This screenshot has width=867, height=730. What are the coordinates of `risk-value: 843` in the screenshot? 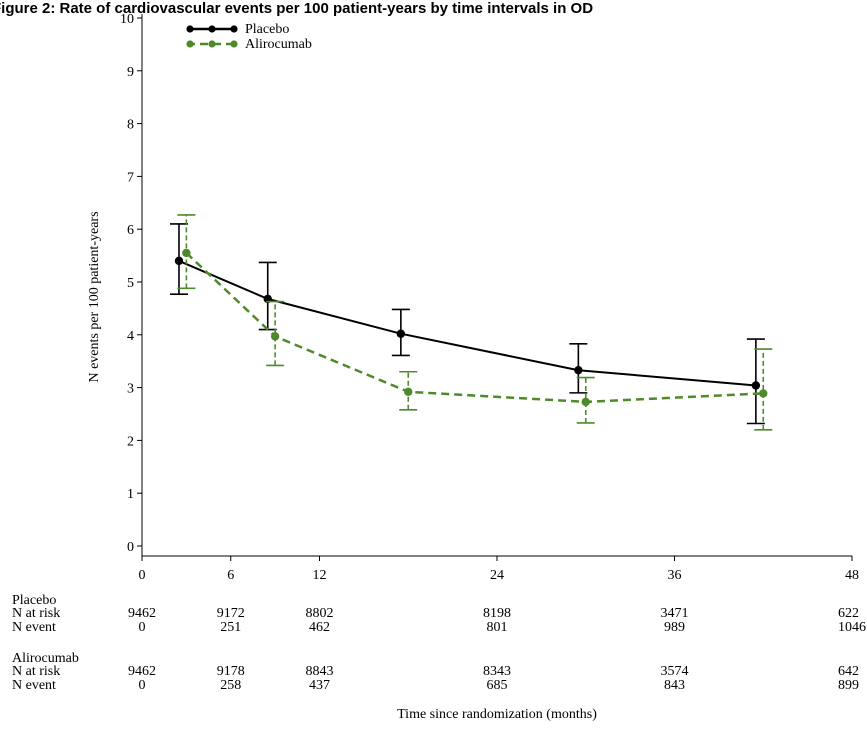 It's located at (674, 685).